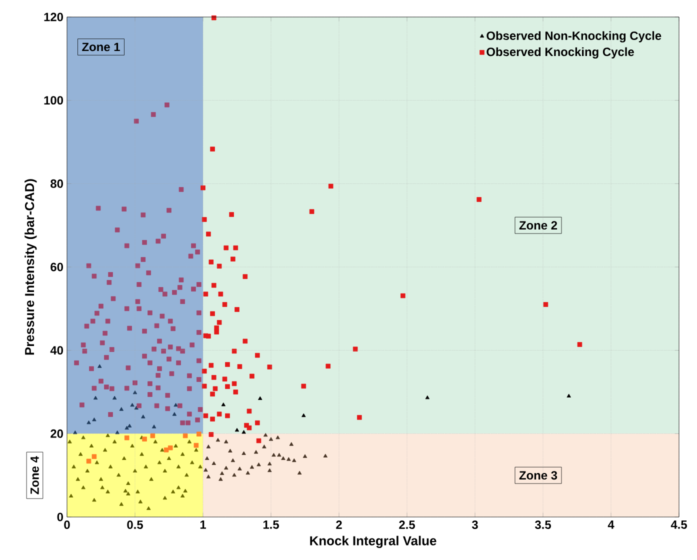 Image resolution: width=697 pixels, height=560 pixels. Describe the element at coordinates (560, 53) in the screenshot. I see `legend-label: Observed Knocking Cycle` at that location.